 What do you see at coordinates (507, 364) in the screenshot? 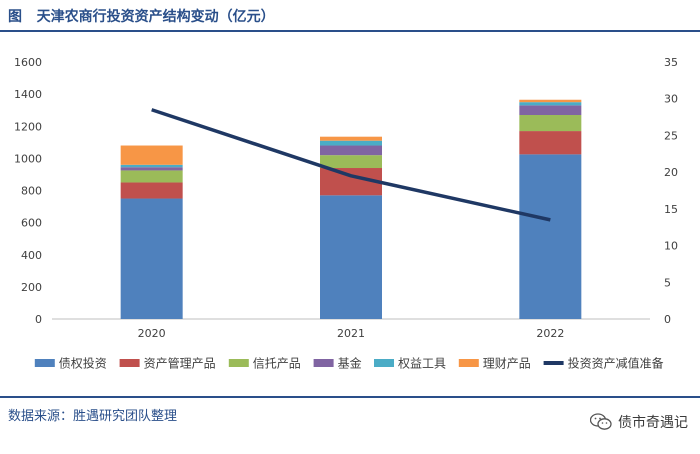
I see `legend-label: 理财产品` at bounding box center [507, 364].